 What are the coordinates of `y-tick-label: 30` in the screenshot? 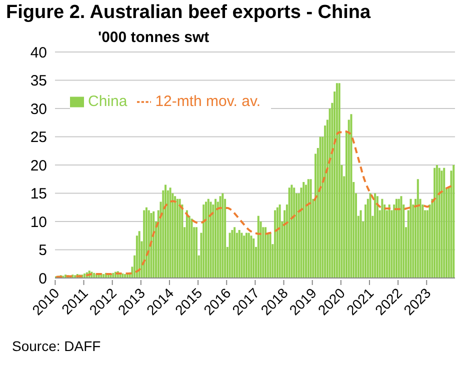 It's located at (38, 109).